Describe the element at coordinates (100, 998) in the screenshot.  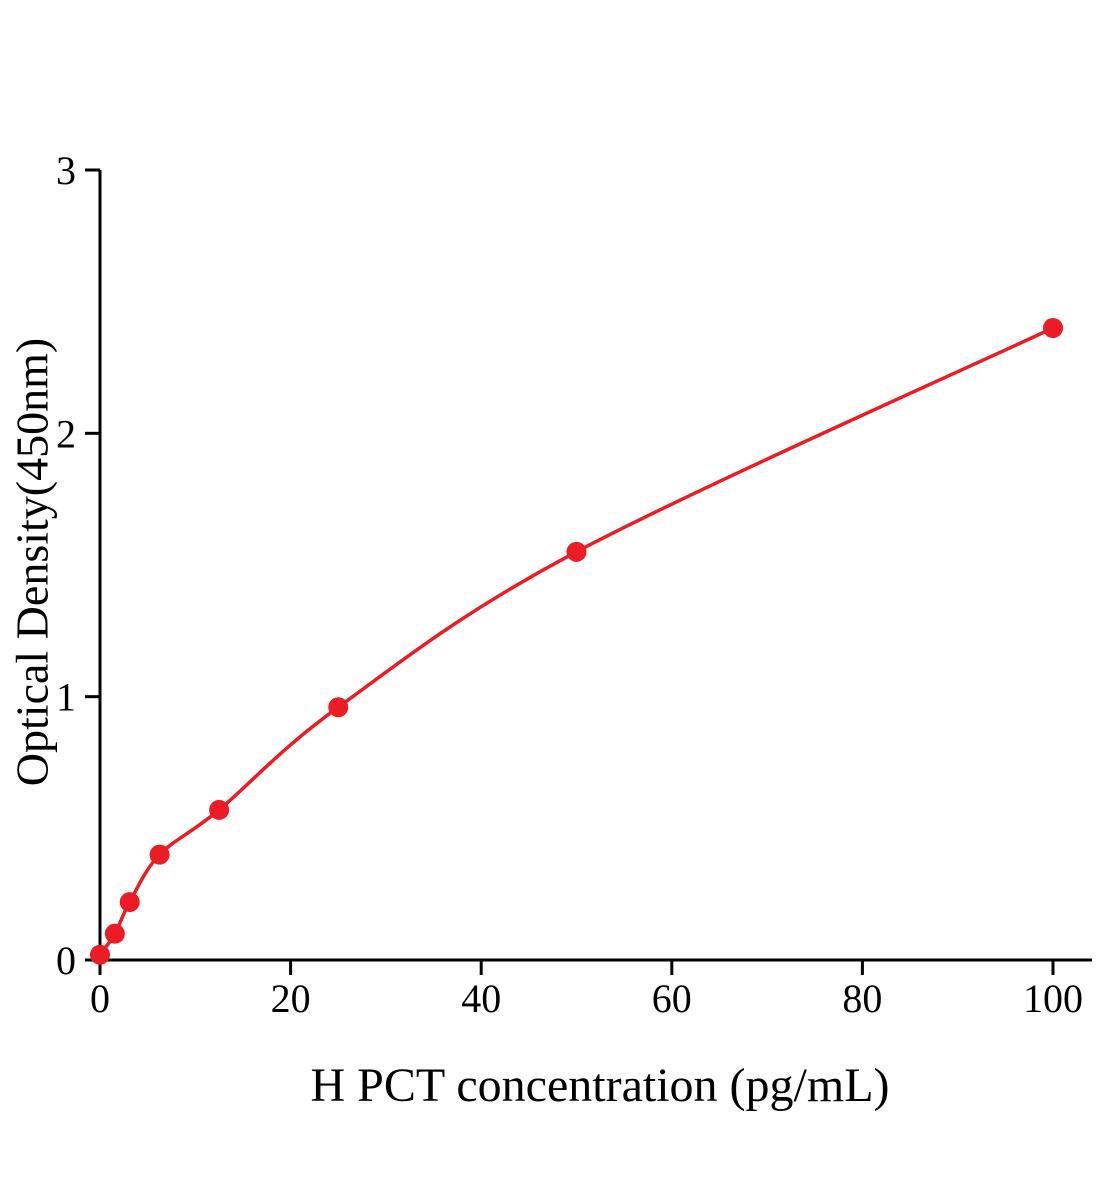
I see `x-tick-label: 0` at that location.